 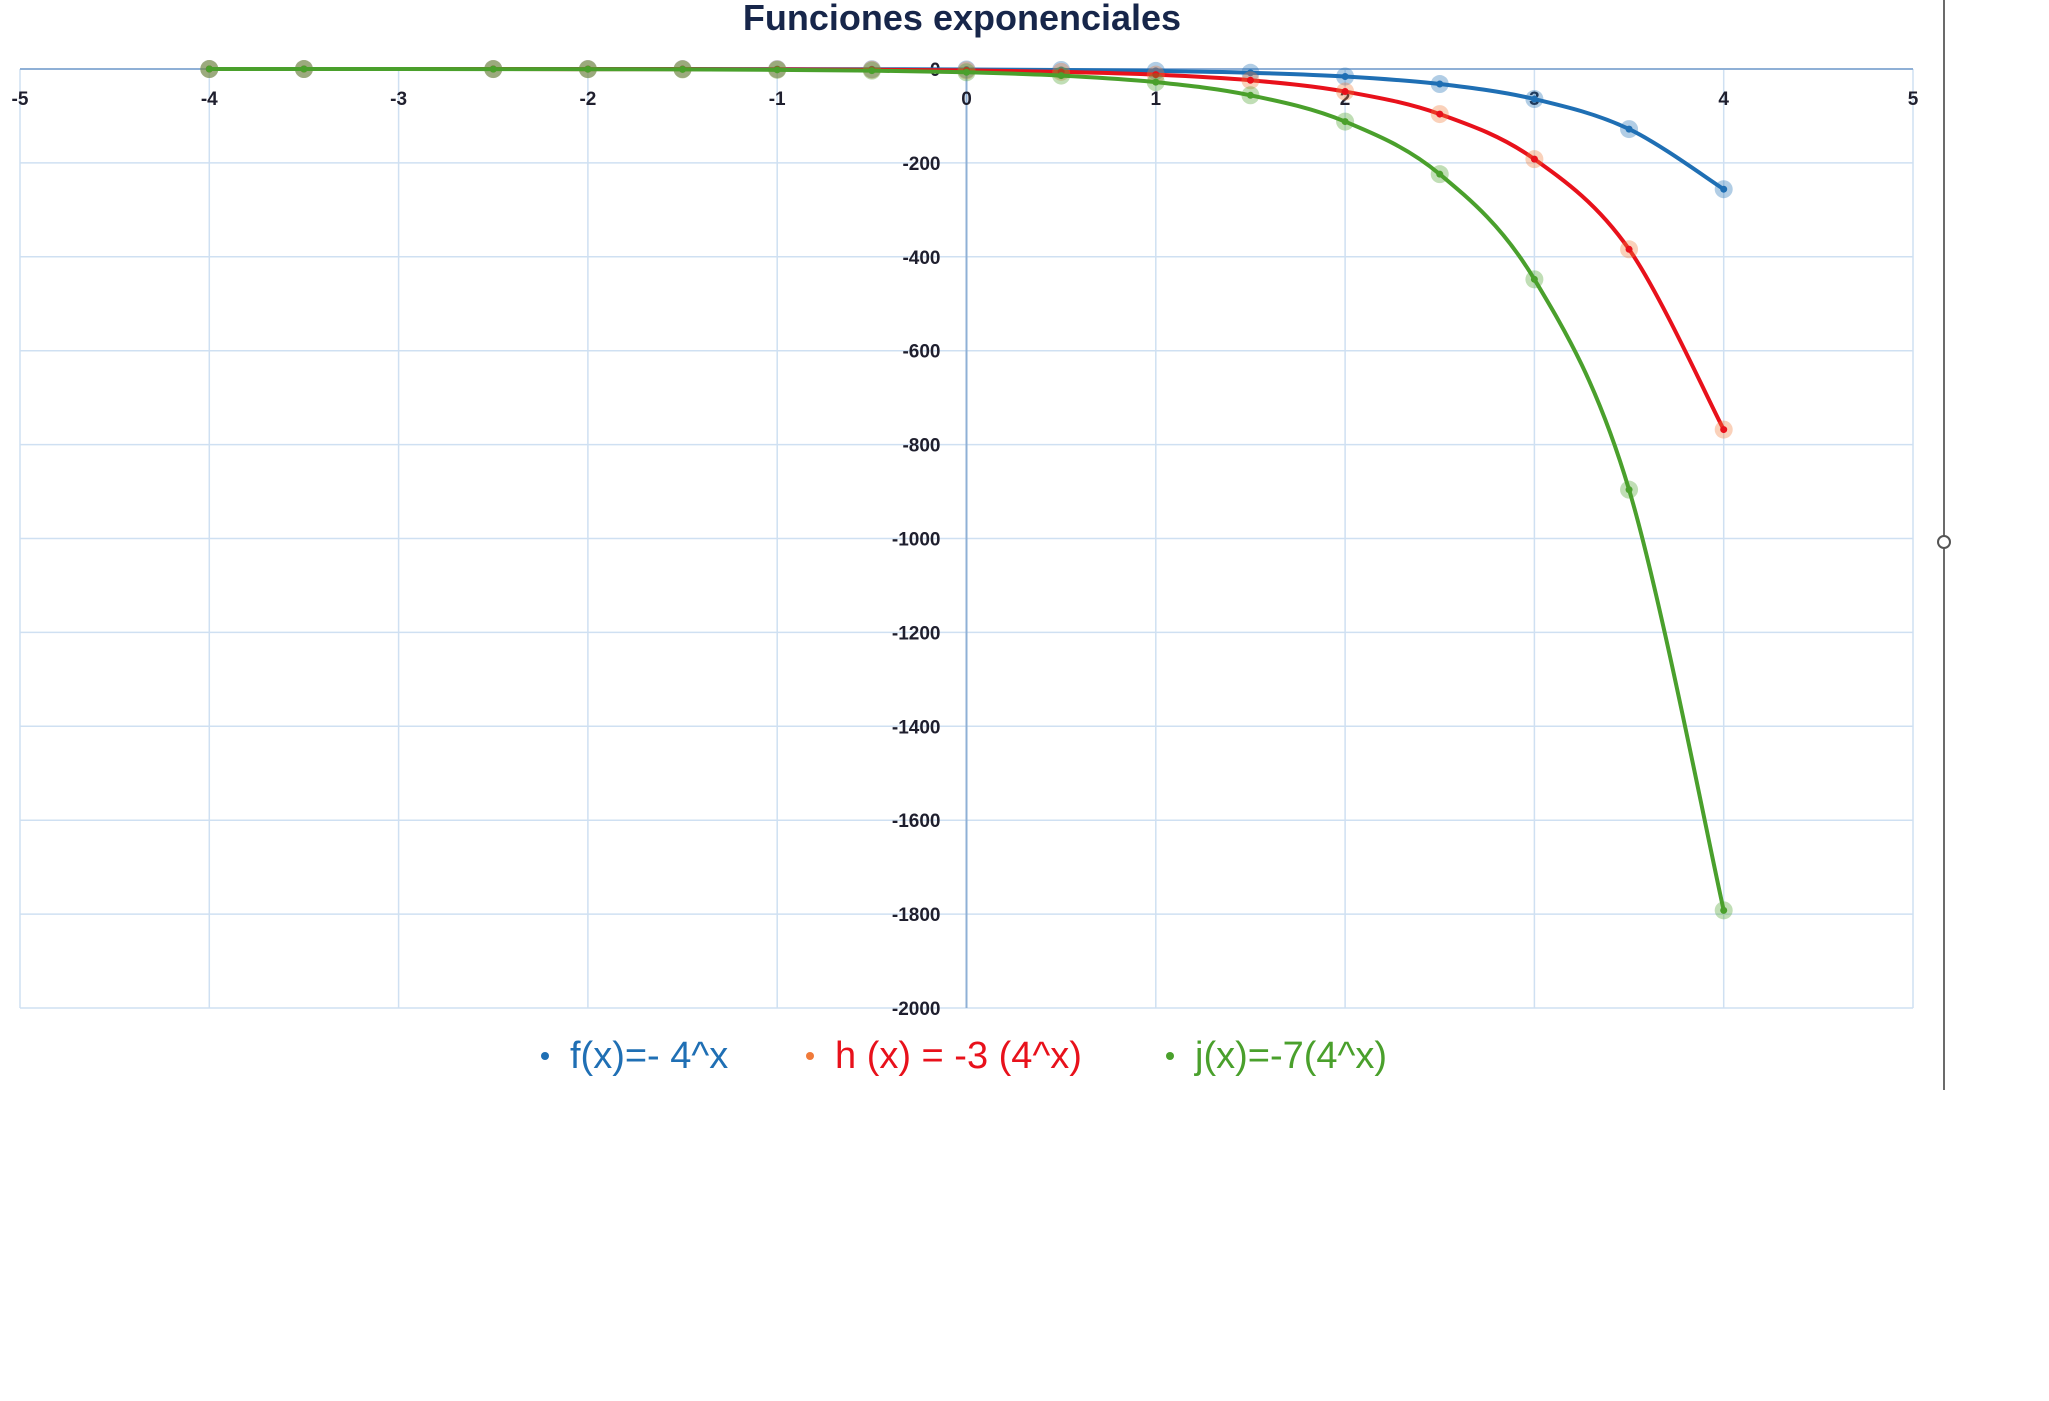 What do you see at coordinates (958, 1056) in the screenshot?
I see `legend-entry: h (x) = -3 (4^x)` at bounding box center [958, 1056].